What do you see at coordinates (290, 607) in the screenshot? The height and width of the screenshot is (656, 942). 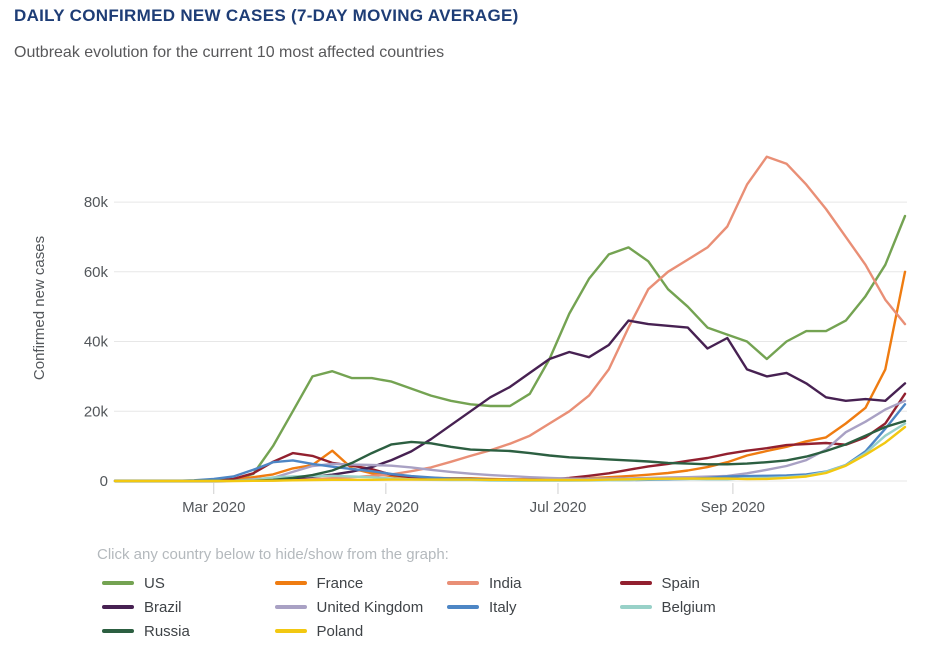 I see `legend-swatch-united-kingdom` at bounding box center [290, 607].